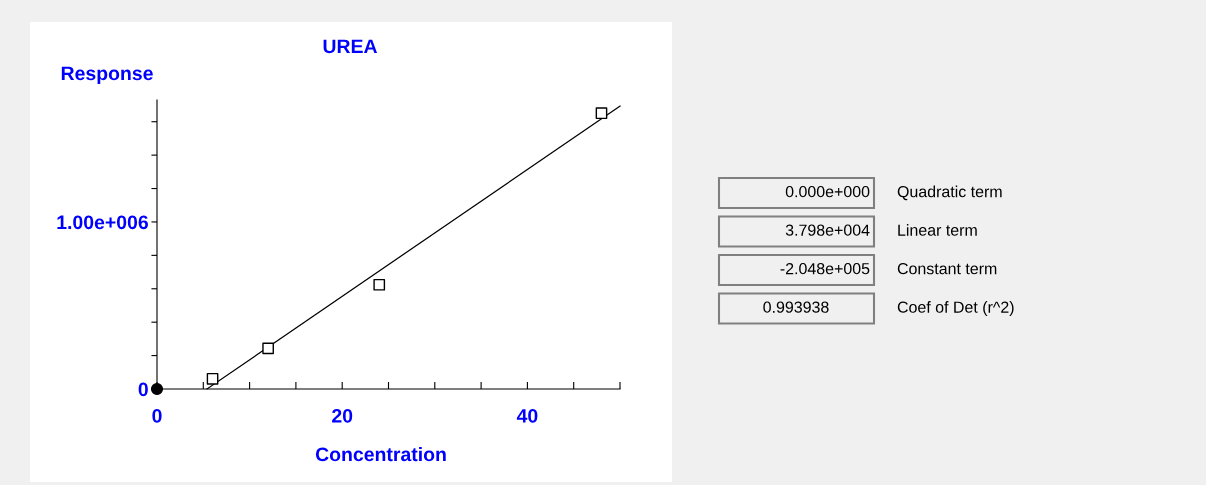  I want to click on text: 0.000e+000, so click(827, 191).